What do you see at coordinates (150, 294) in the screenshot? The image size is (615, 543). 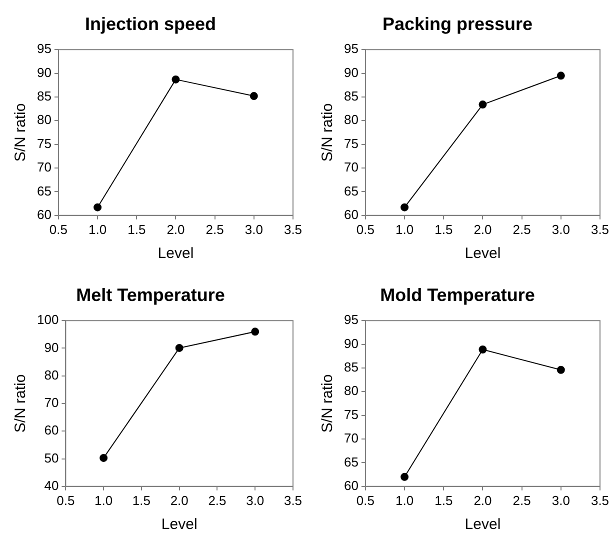 I see `chart-title: Melt Temperature` at bounding box center [150, 294].